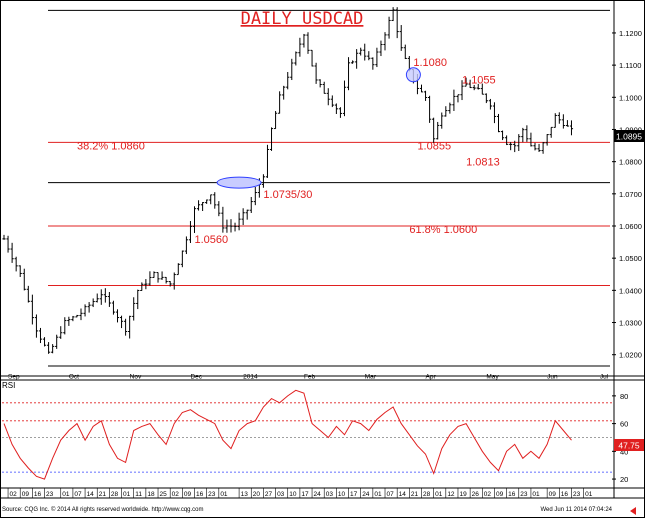 The height and width of the screenshot is (522, 645). I want to click on date-tick-label-14: 09, so click(188, 494).